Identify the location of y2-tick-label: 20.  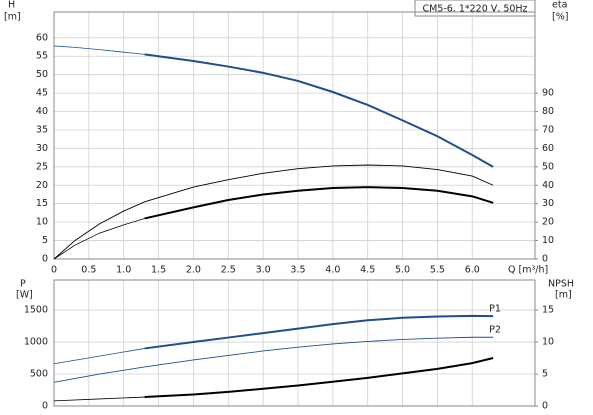
(548, 222).